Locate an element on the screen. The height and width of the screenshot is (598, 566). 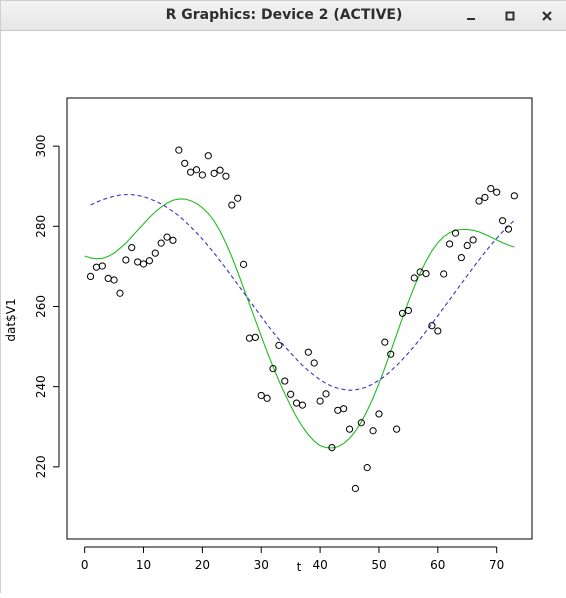
y-axis: 220 240 260 280 300 is located at coordinates (47, 306).